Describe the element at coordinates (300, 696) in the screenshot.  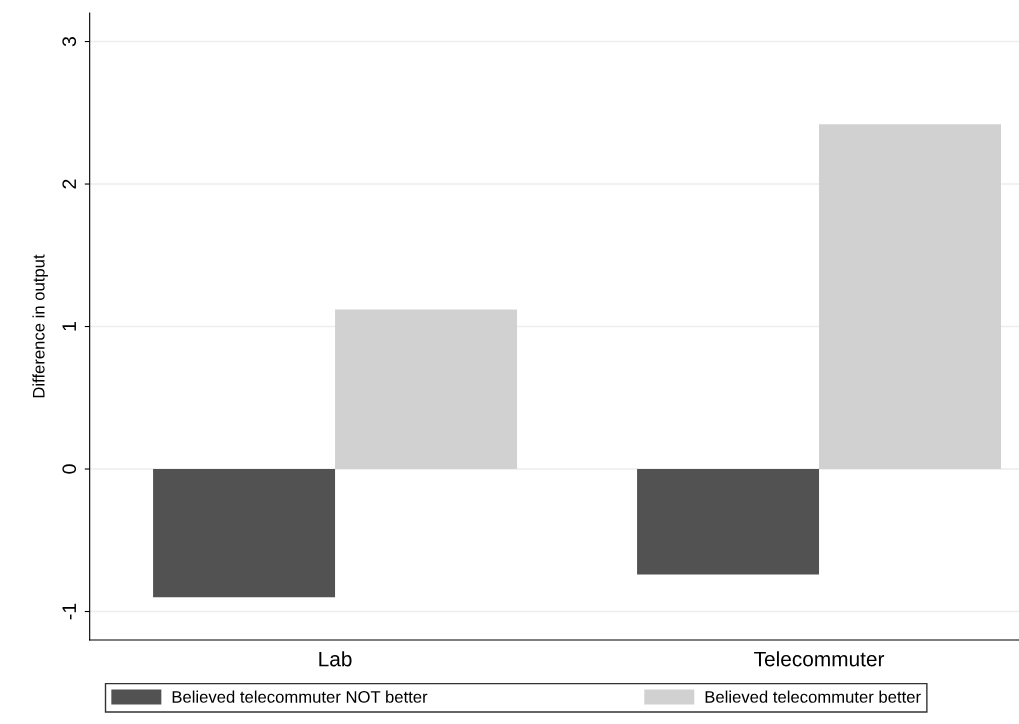
I see `legend-label: Believed telecommuter NOT better` at that location.